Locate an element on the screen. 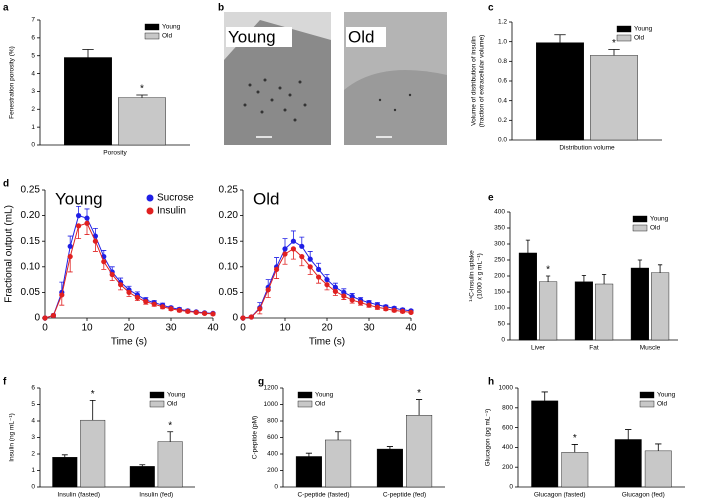 The image size is (709, 504). panel-label: a is located at coordinates (6, 8).